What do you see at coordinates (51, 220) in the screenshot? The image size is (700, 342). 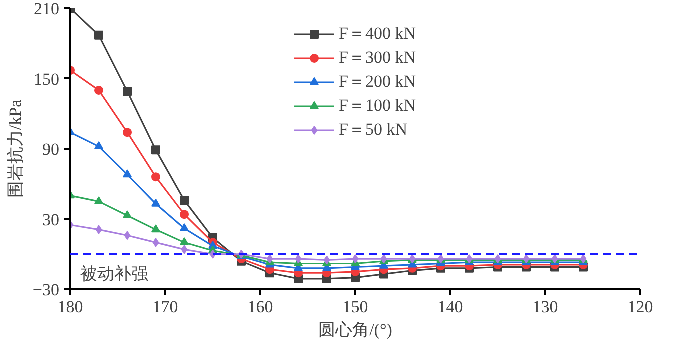 I see `y-tick-label: 30` at bounding box center [51, 220].